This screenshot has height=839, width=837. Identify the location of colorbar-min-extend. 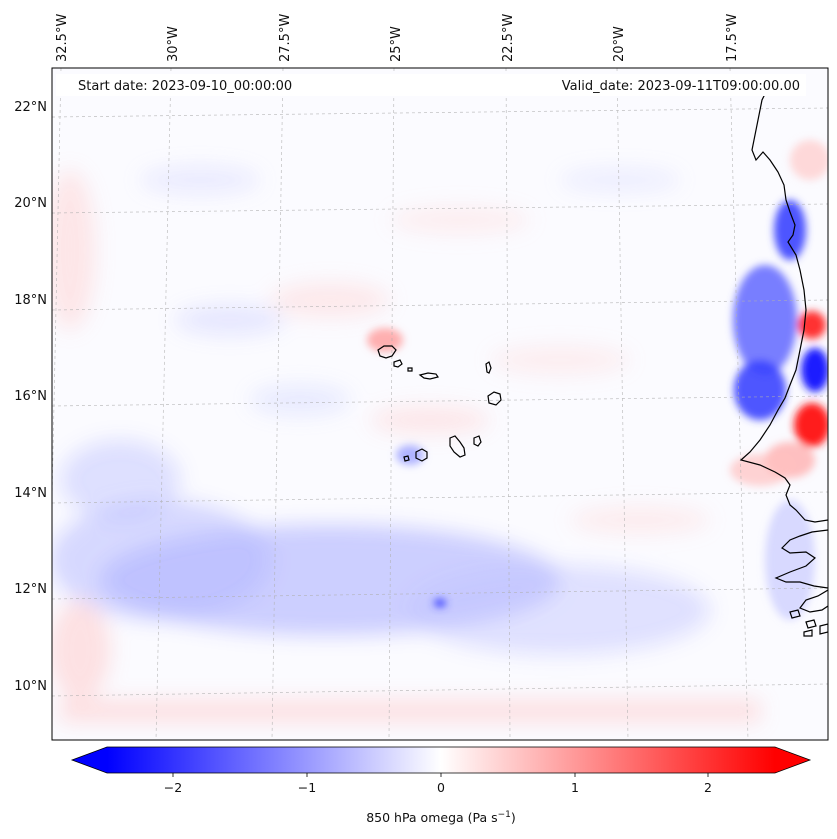
(89, 760).